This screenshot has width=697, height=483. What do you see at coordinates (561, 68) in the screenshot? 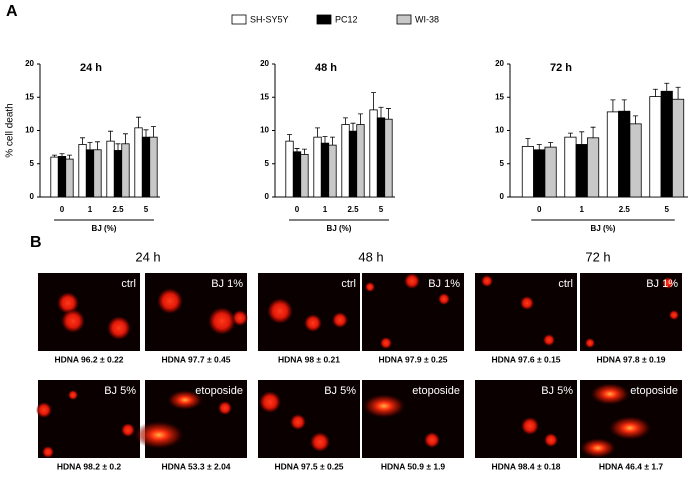
I see `chart-title: 72 h` at bounding box center [561, 68].